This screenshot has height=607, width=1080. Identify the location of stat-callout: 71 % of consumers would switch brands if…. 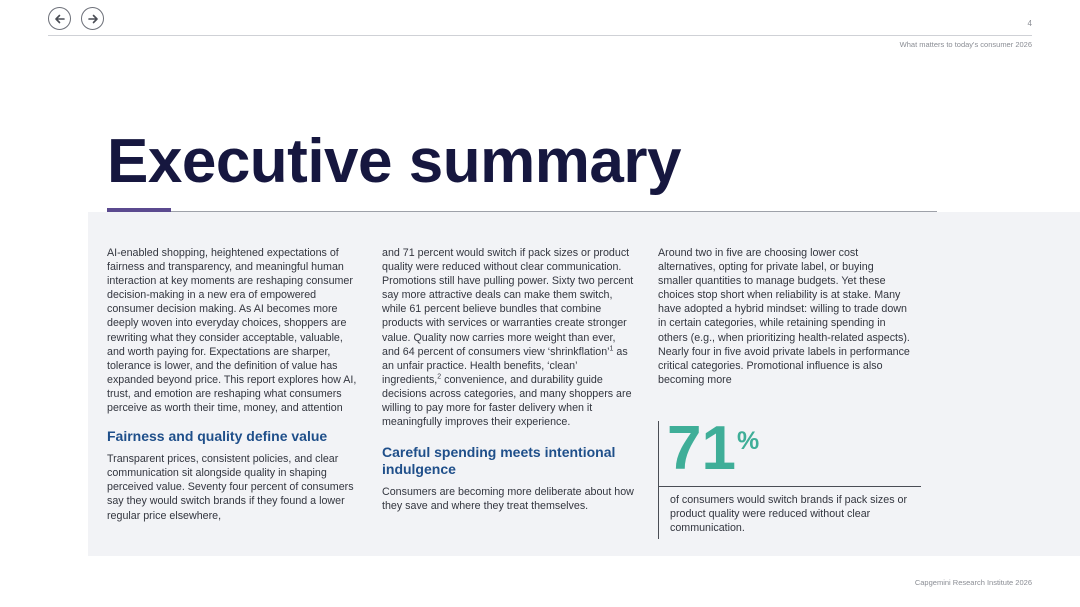
(789, 476).